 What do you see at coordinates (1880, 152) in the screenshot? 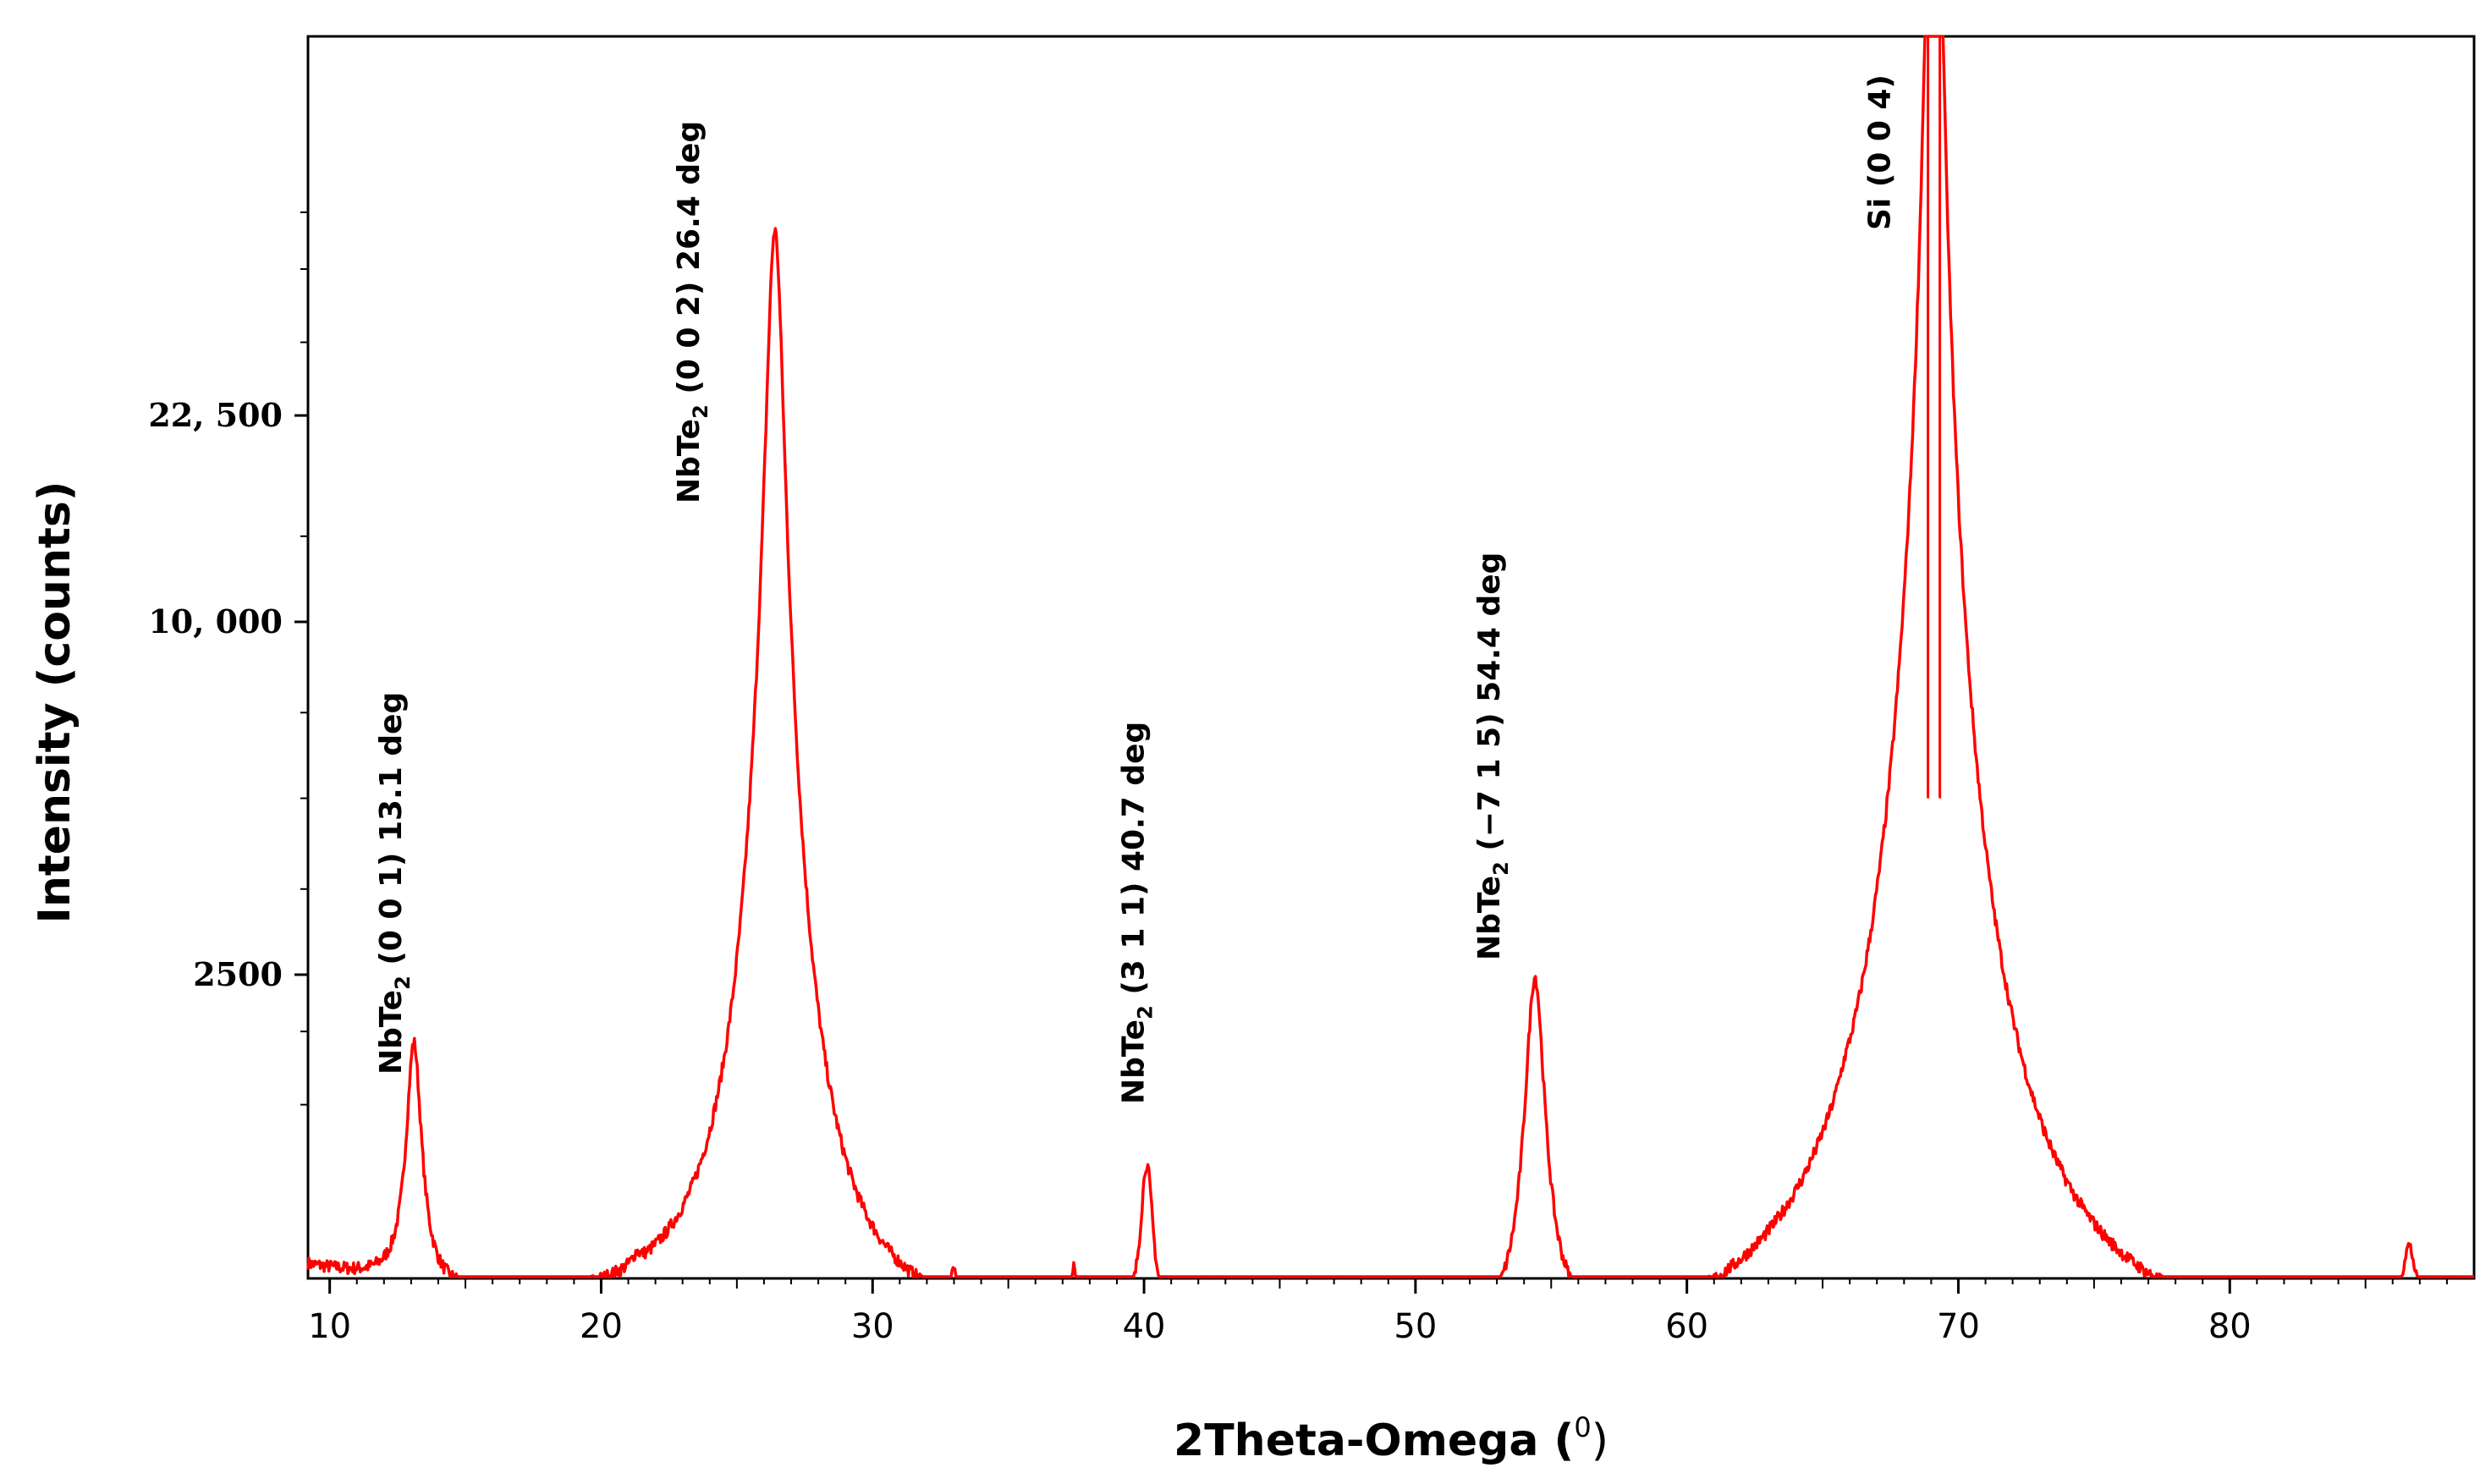
I see `peak-annotation: Si (0 0 4)` at bounding box center [1880, 152].